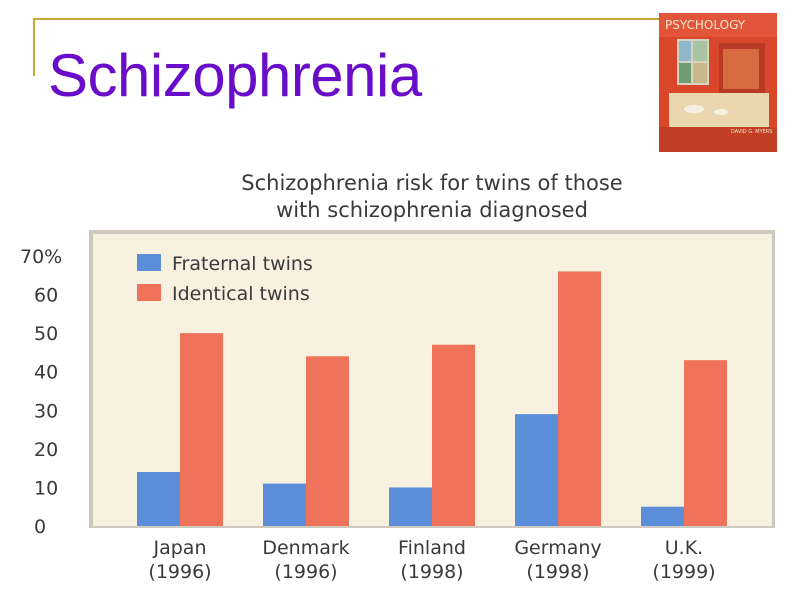 This screenshot has width=794, height=595. What do you see at coordinates (46, 411) in the screenshot?
I see `y-tick-label: 30` at bounding box center [46, 411].